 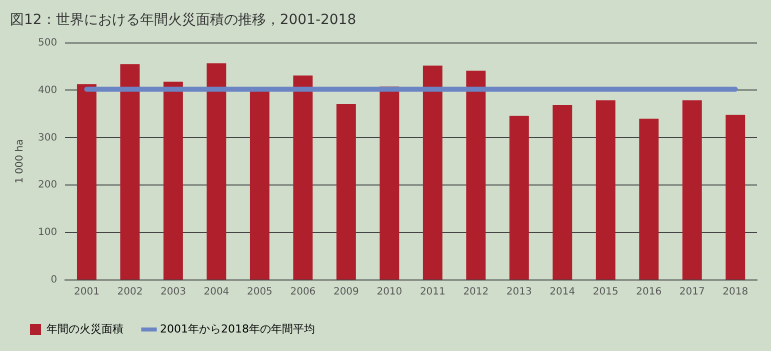 What do you see at coordinates (389, 292) in the screenshot?
I see `x-tick-label: 2010` at bounding box center [389, 292].